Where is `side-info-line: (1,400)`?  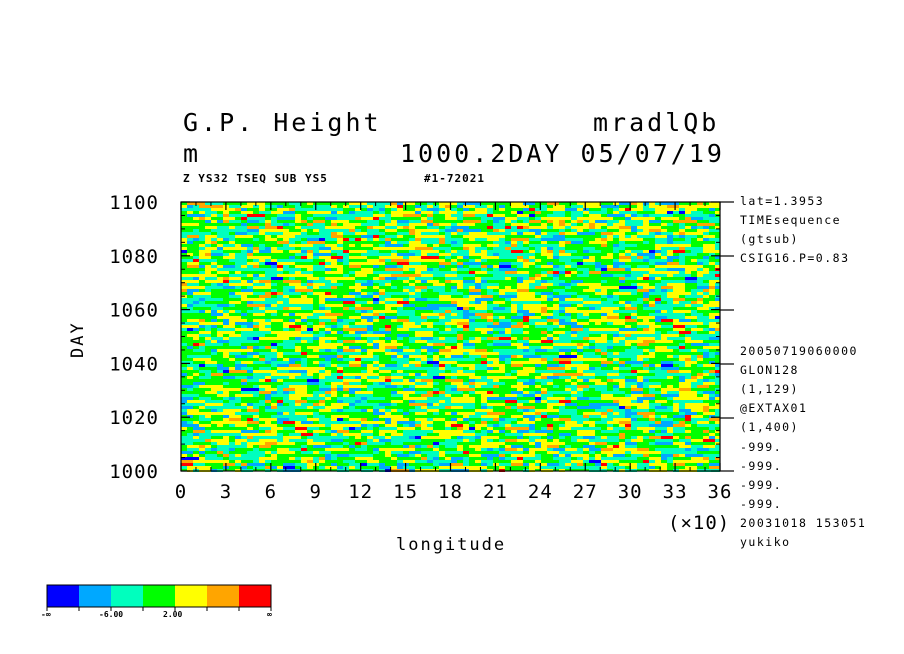
side-info-line: (1,400) is located at coordinates (769, 427).